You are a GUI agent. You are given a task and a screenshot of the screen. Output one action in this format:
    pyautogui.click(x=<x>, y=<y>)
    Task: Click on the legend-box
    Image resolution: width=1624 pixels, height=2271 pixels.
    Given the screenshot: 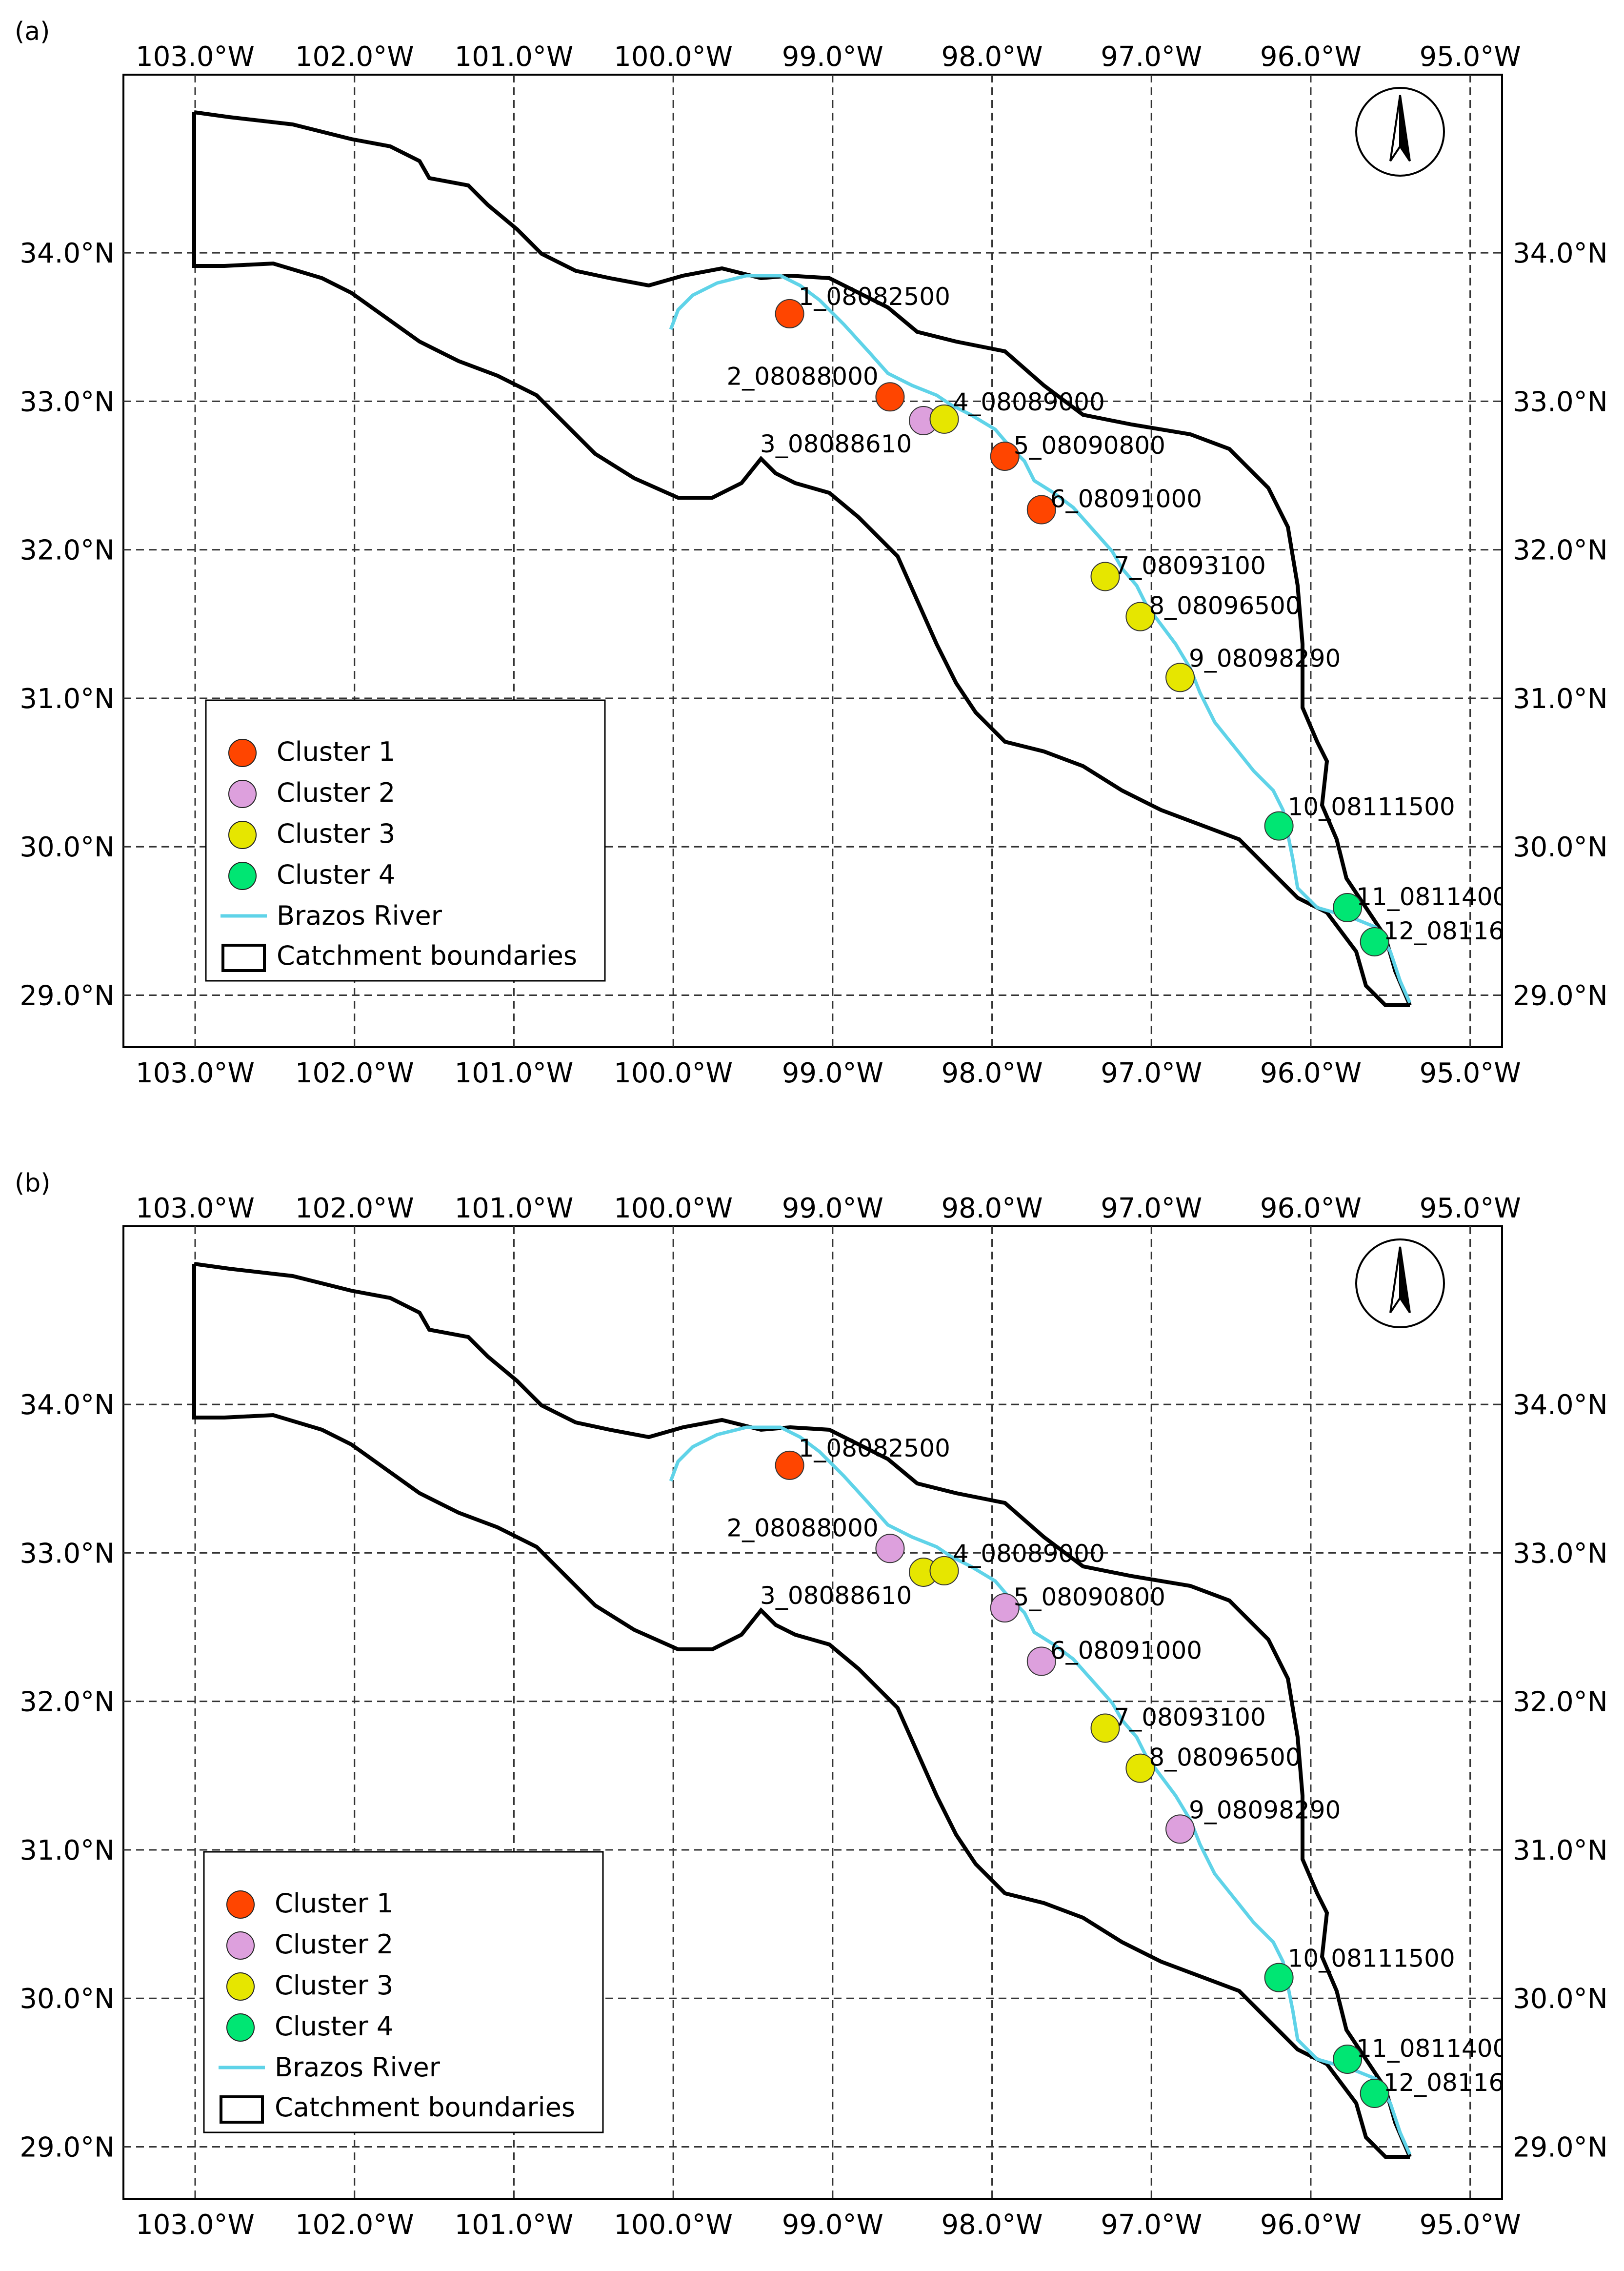 What is the action you would take?
    pyautogui.click(x=404, y=1992)
    